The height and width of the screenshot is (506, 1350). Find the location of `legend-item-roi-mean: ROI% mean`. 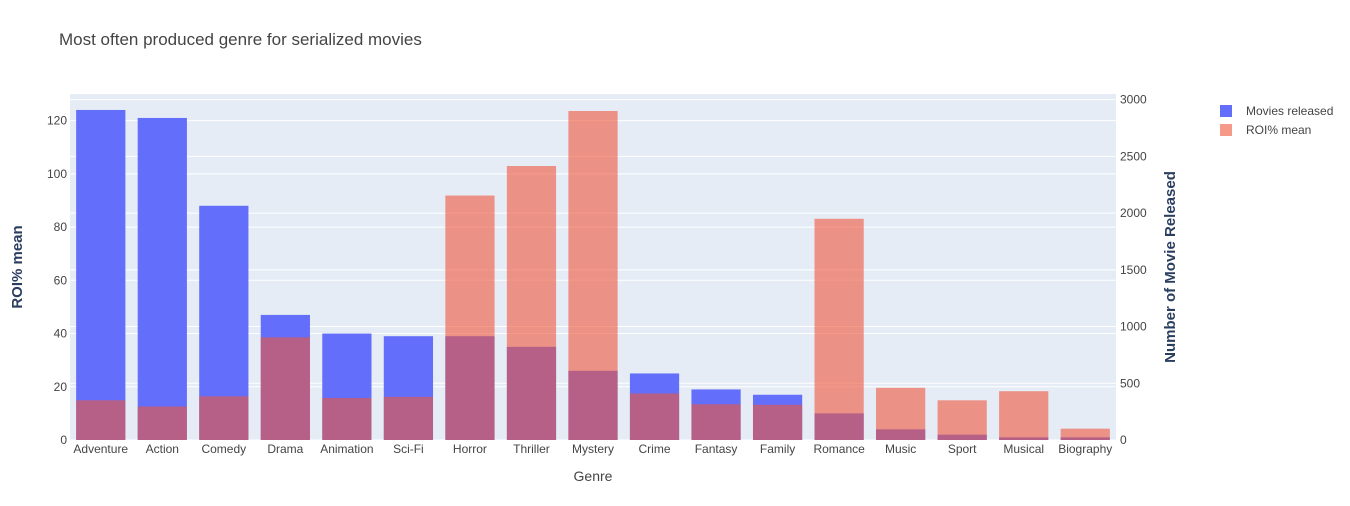

legend-item-roi-mean: ROI% mean is located at coordinates (1276, 129).